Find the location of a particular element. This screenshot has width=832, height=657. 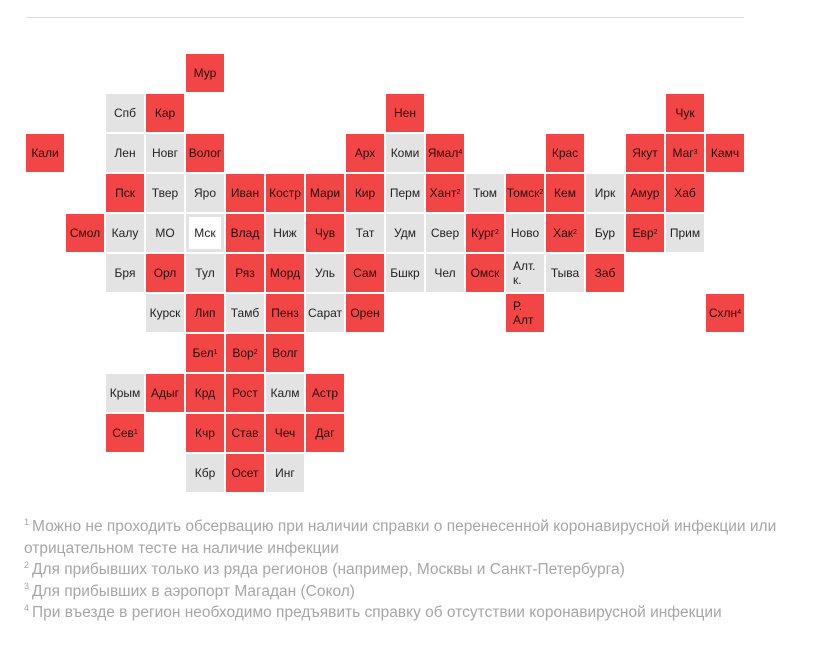

region-label: Прим is located at coordinates (685, 233).